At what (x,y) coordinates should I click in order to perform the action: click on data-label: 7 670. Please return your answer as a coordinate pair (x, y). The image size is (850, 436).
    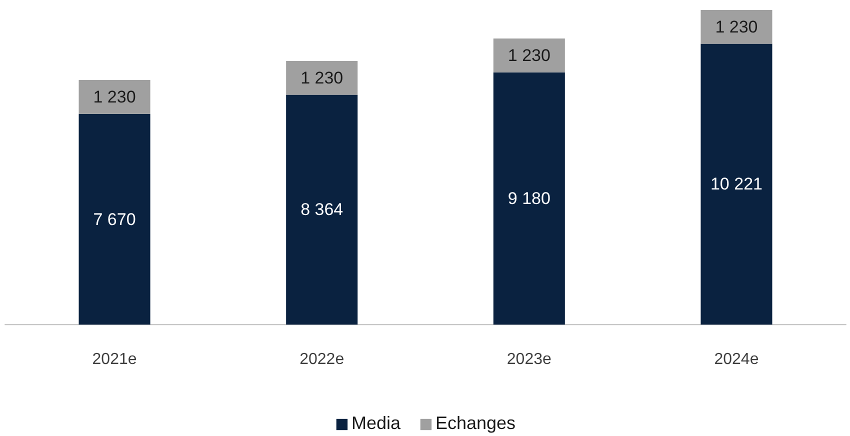
    Looking at the image, I should click on (114, 219).